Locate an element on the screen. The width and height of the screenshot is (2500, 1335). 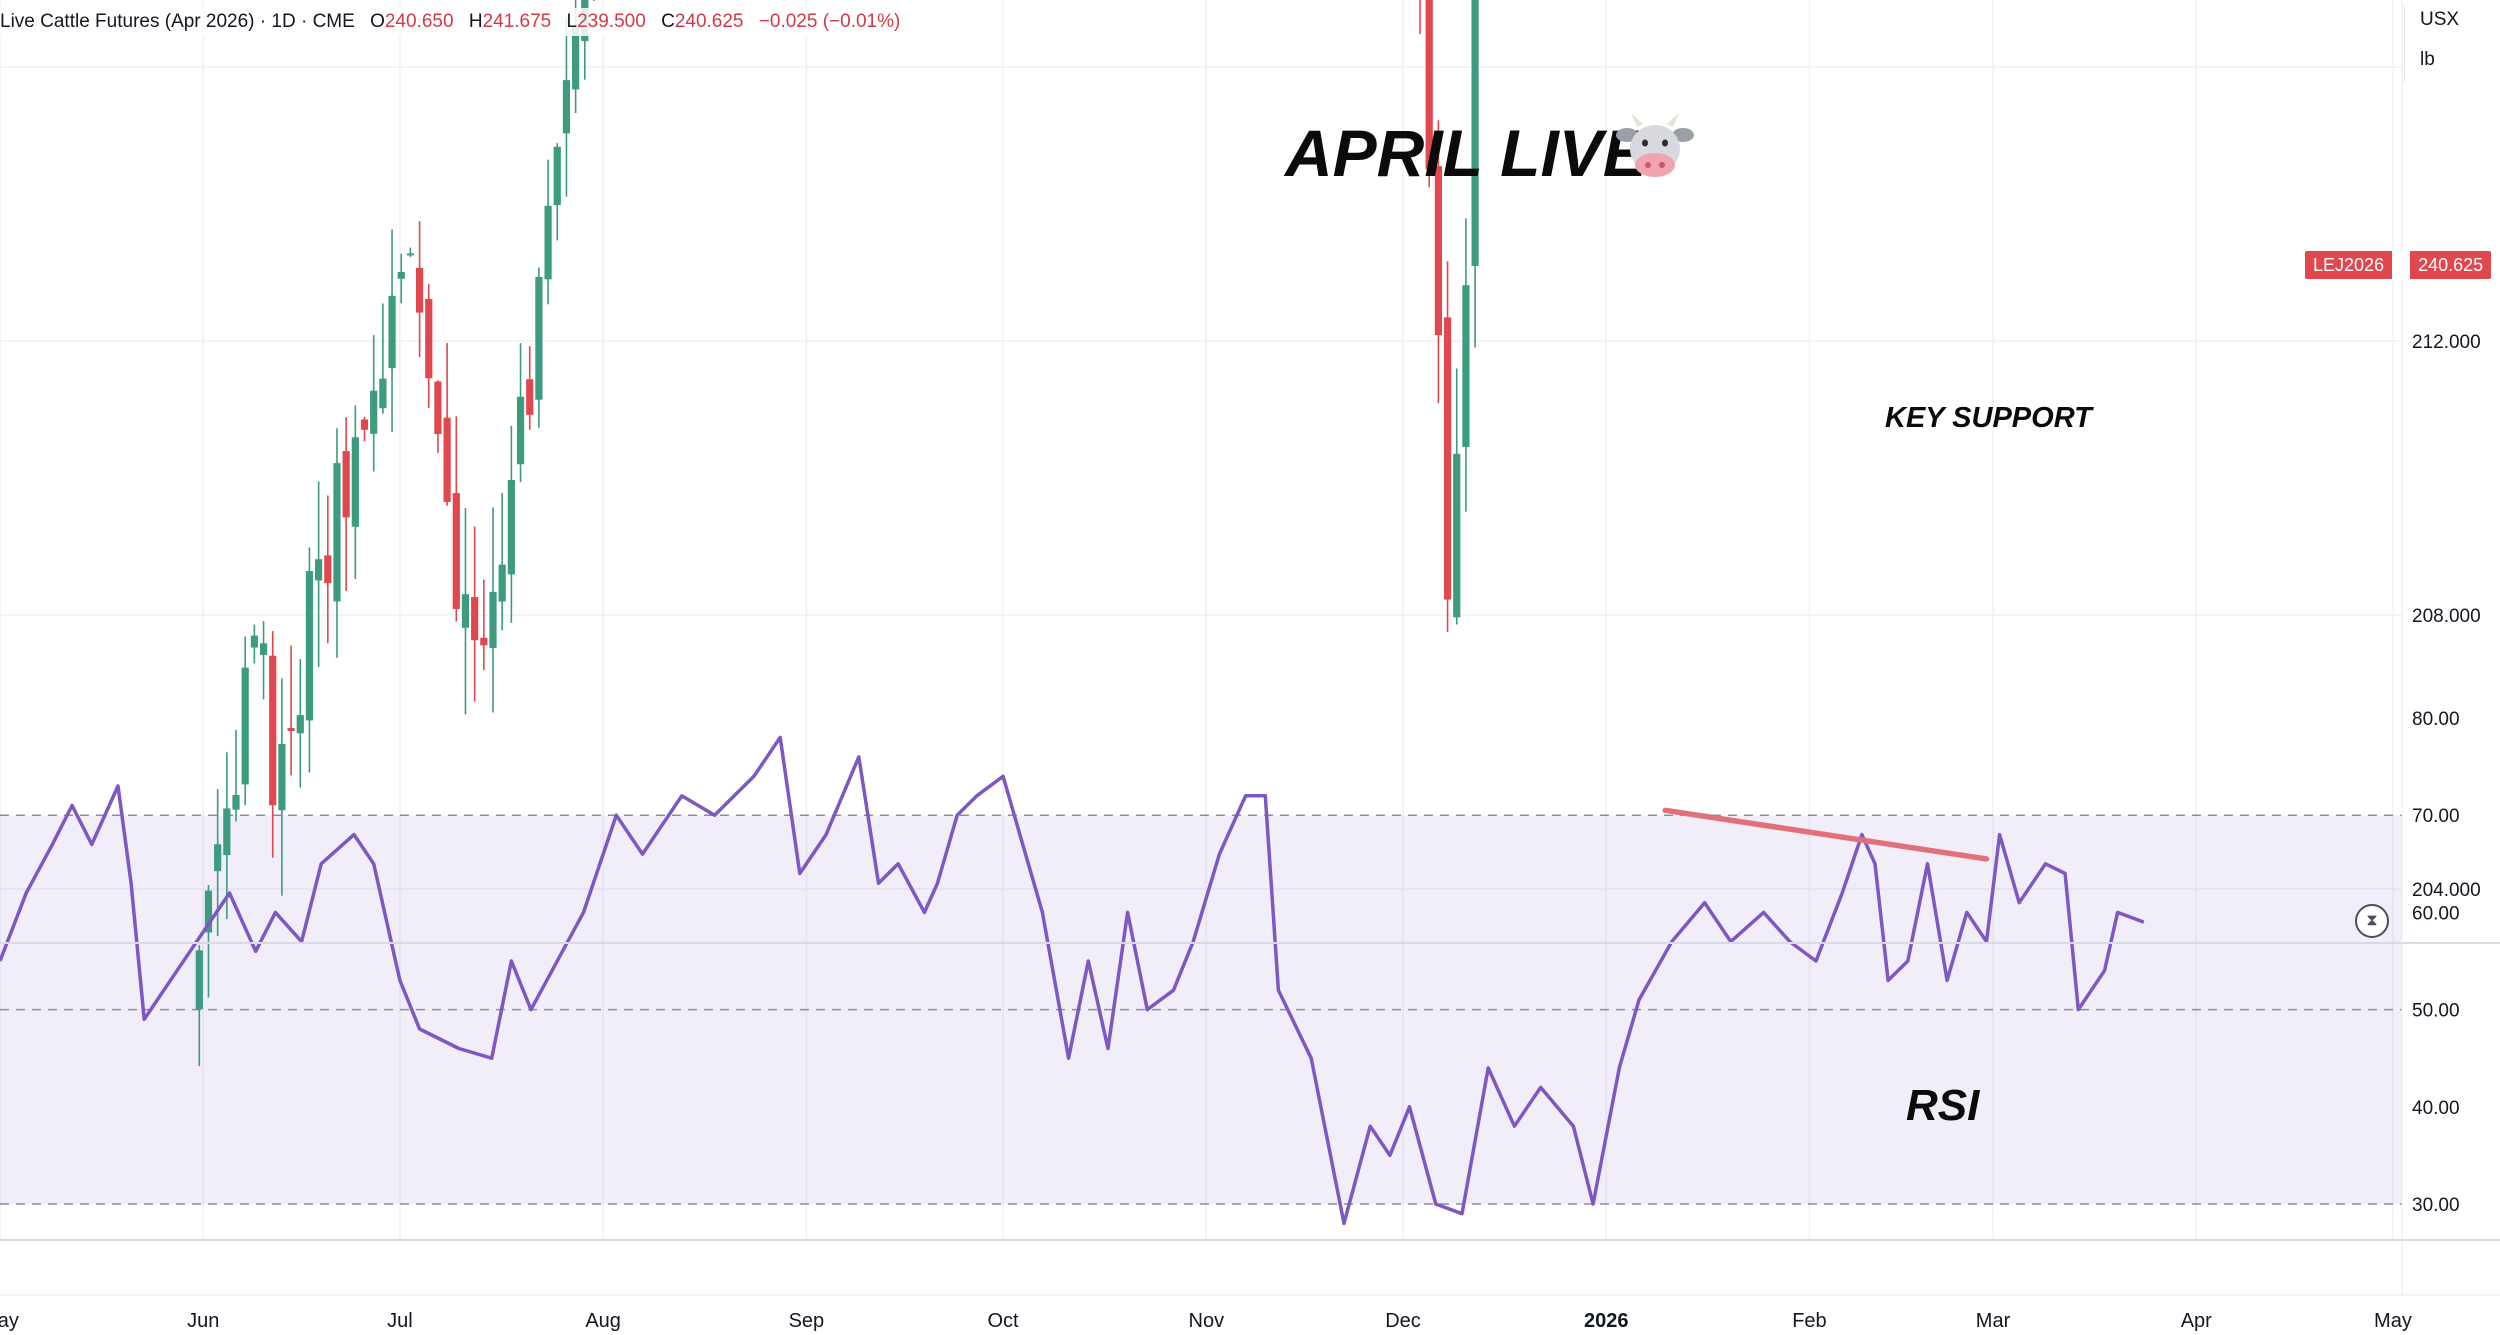
currency-unit: USX is located at coordinates (2440, 19).